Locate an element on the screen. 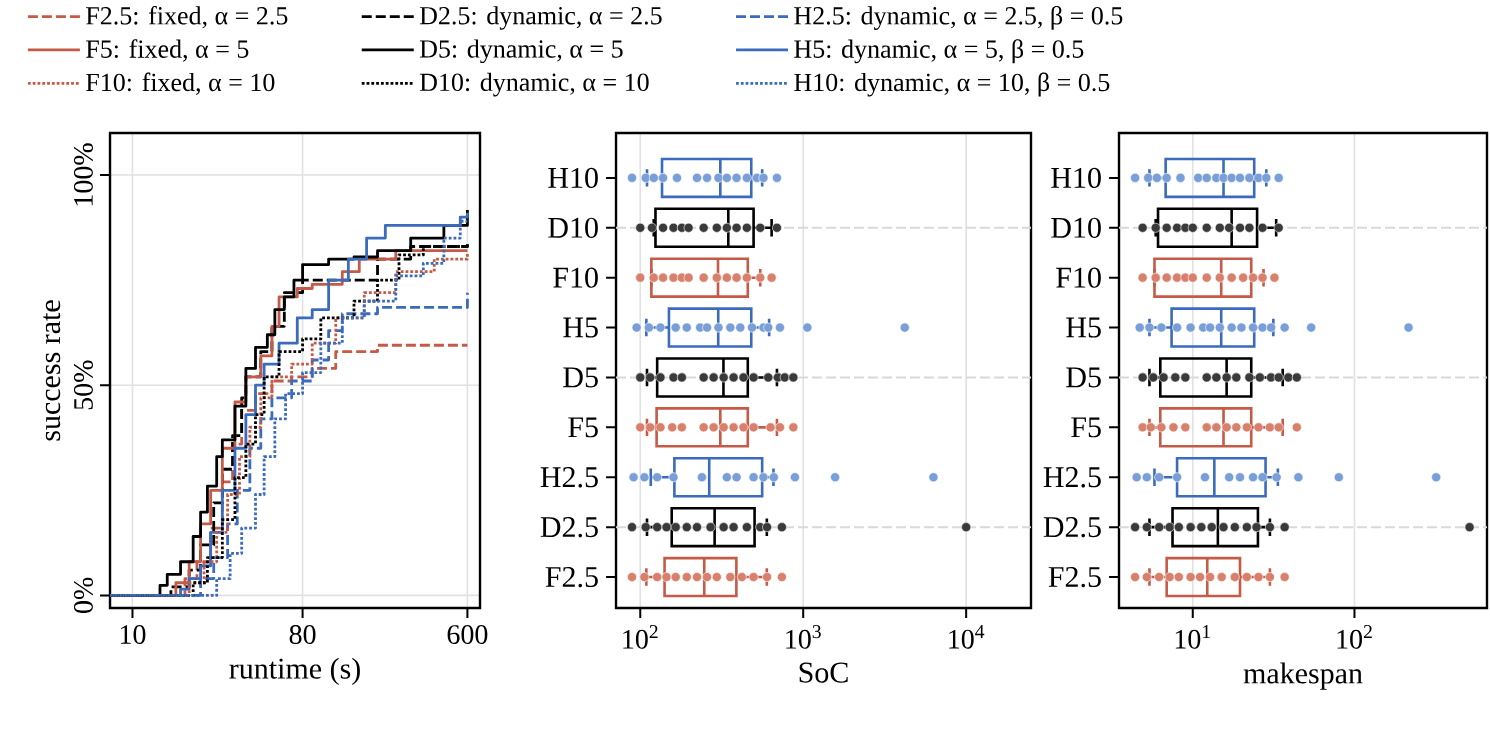 This screenshot has height=744, width=1490. x-axis-title: SoC is located at coordinates (823, 672).